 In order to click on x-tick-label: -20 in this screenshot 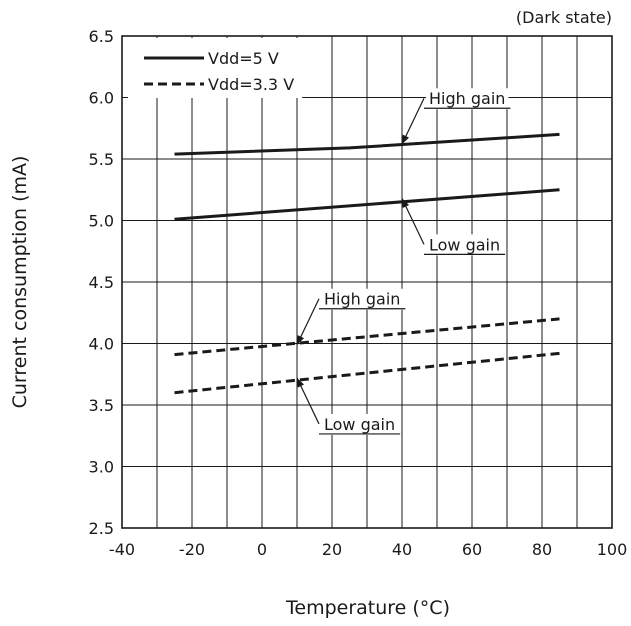, I will do `click(192, 549)`.